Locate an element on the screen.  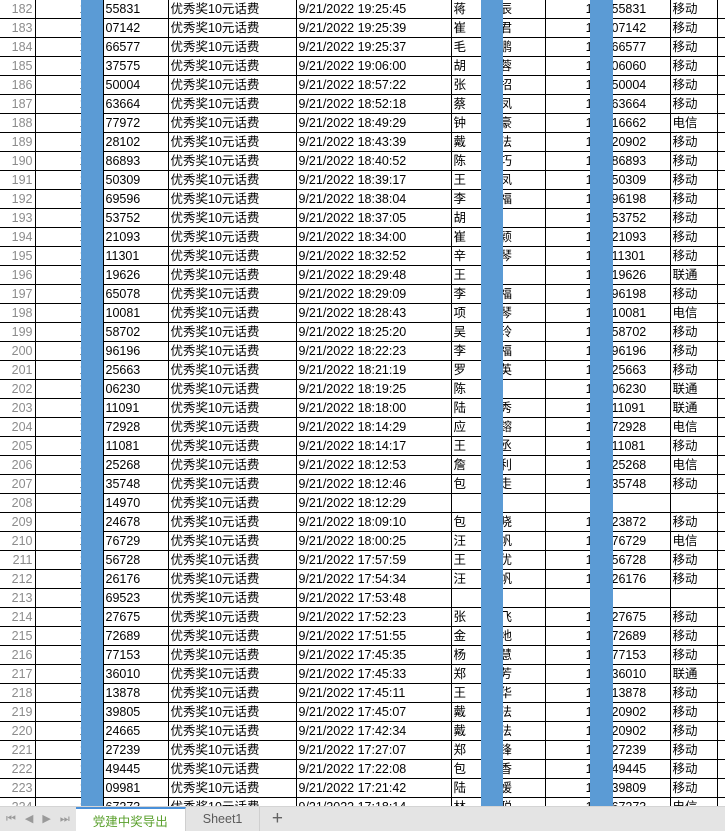
cell-phone2: 69523 is located at coordinates (136, 598).